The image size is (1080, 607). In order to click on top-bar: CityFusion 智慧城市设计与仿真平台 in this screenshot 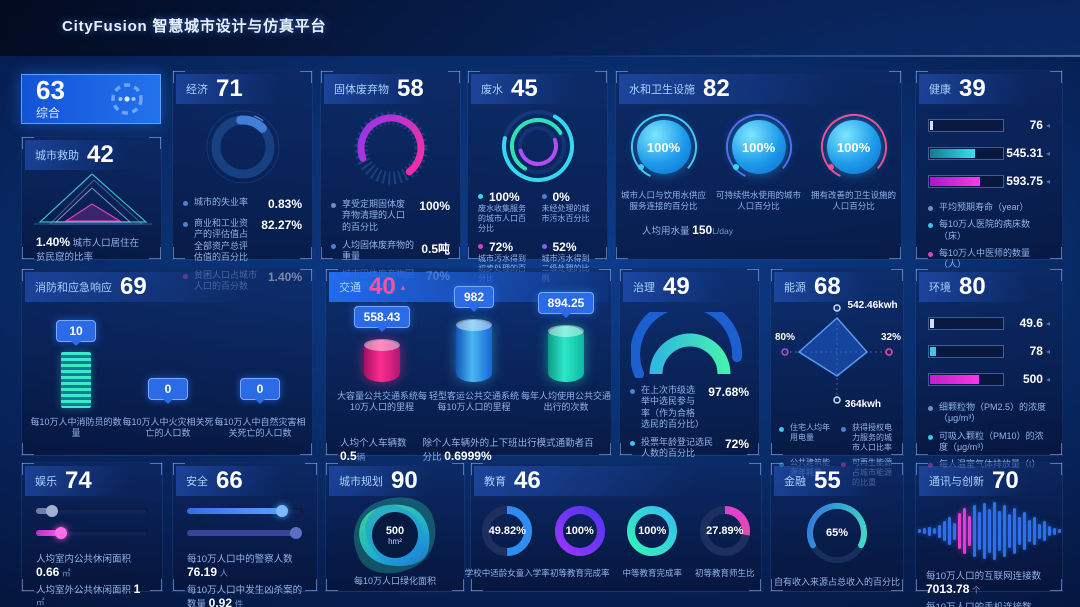, I will do `click(540, 28)`.